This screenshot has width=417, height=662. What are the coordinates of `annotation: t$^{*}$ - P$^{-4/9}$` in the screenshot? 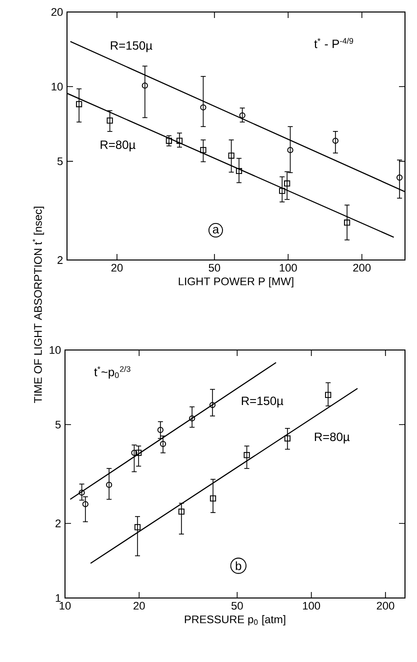 It's located at (334, 43).